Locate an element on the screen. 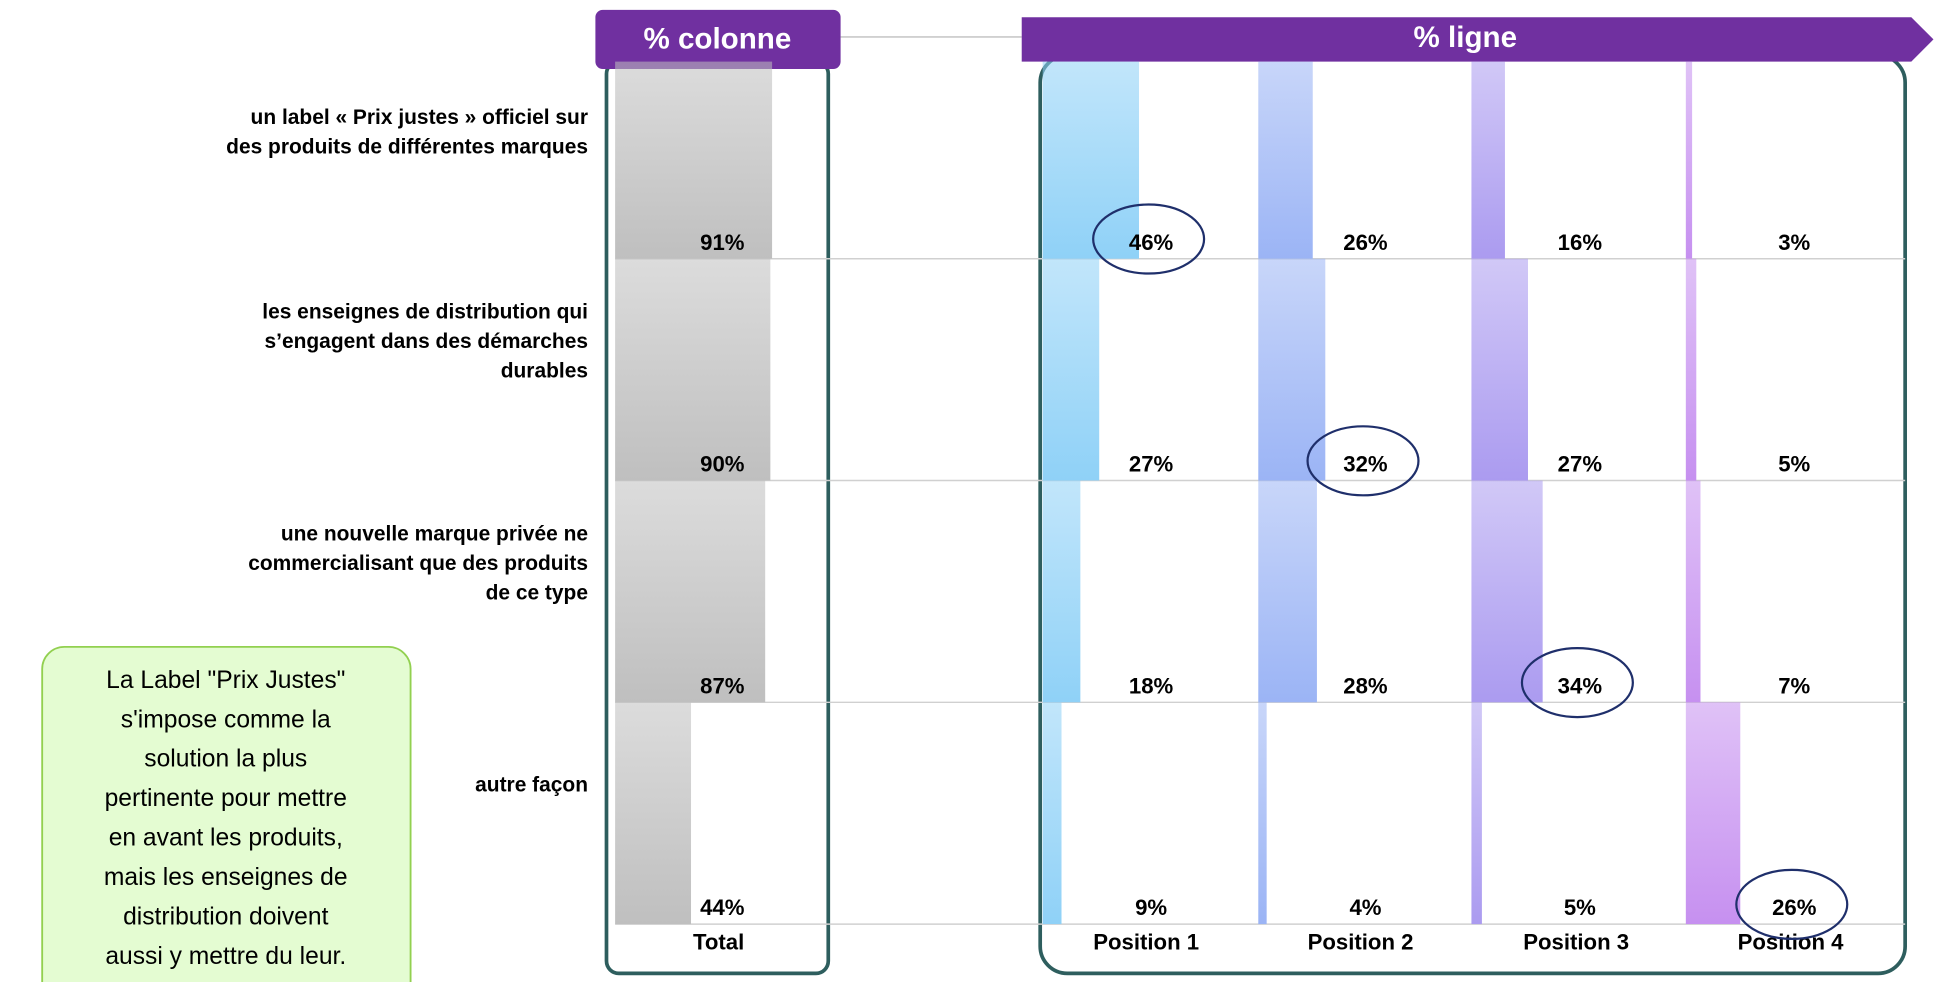 This screenshot has height=982, width=1935. note-text: s'impose comme la is located at coordinates (226, 719).